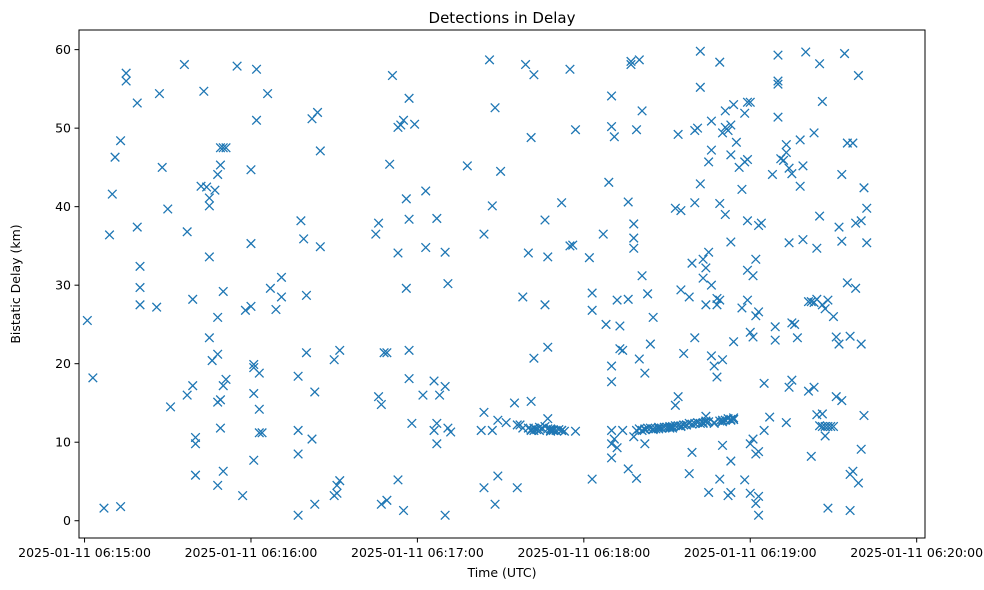 The width and height of the screenshot is (984, 590). I want to click on y-tick-label: 30, so click(63, 285).